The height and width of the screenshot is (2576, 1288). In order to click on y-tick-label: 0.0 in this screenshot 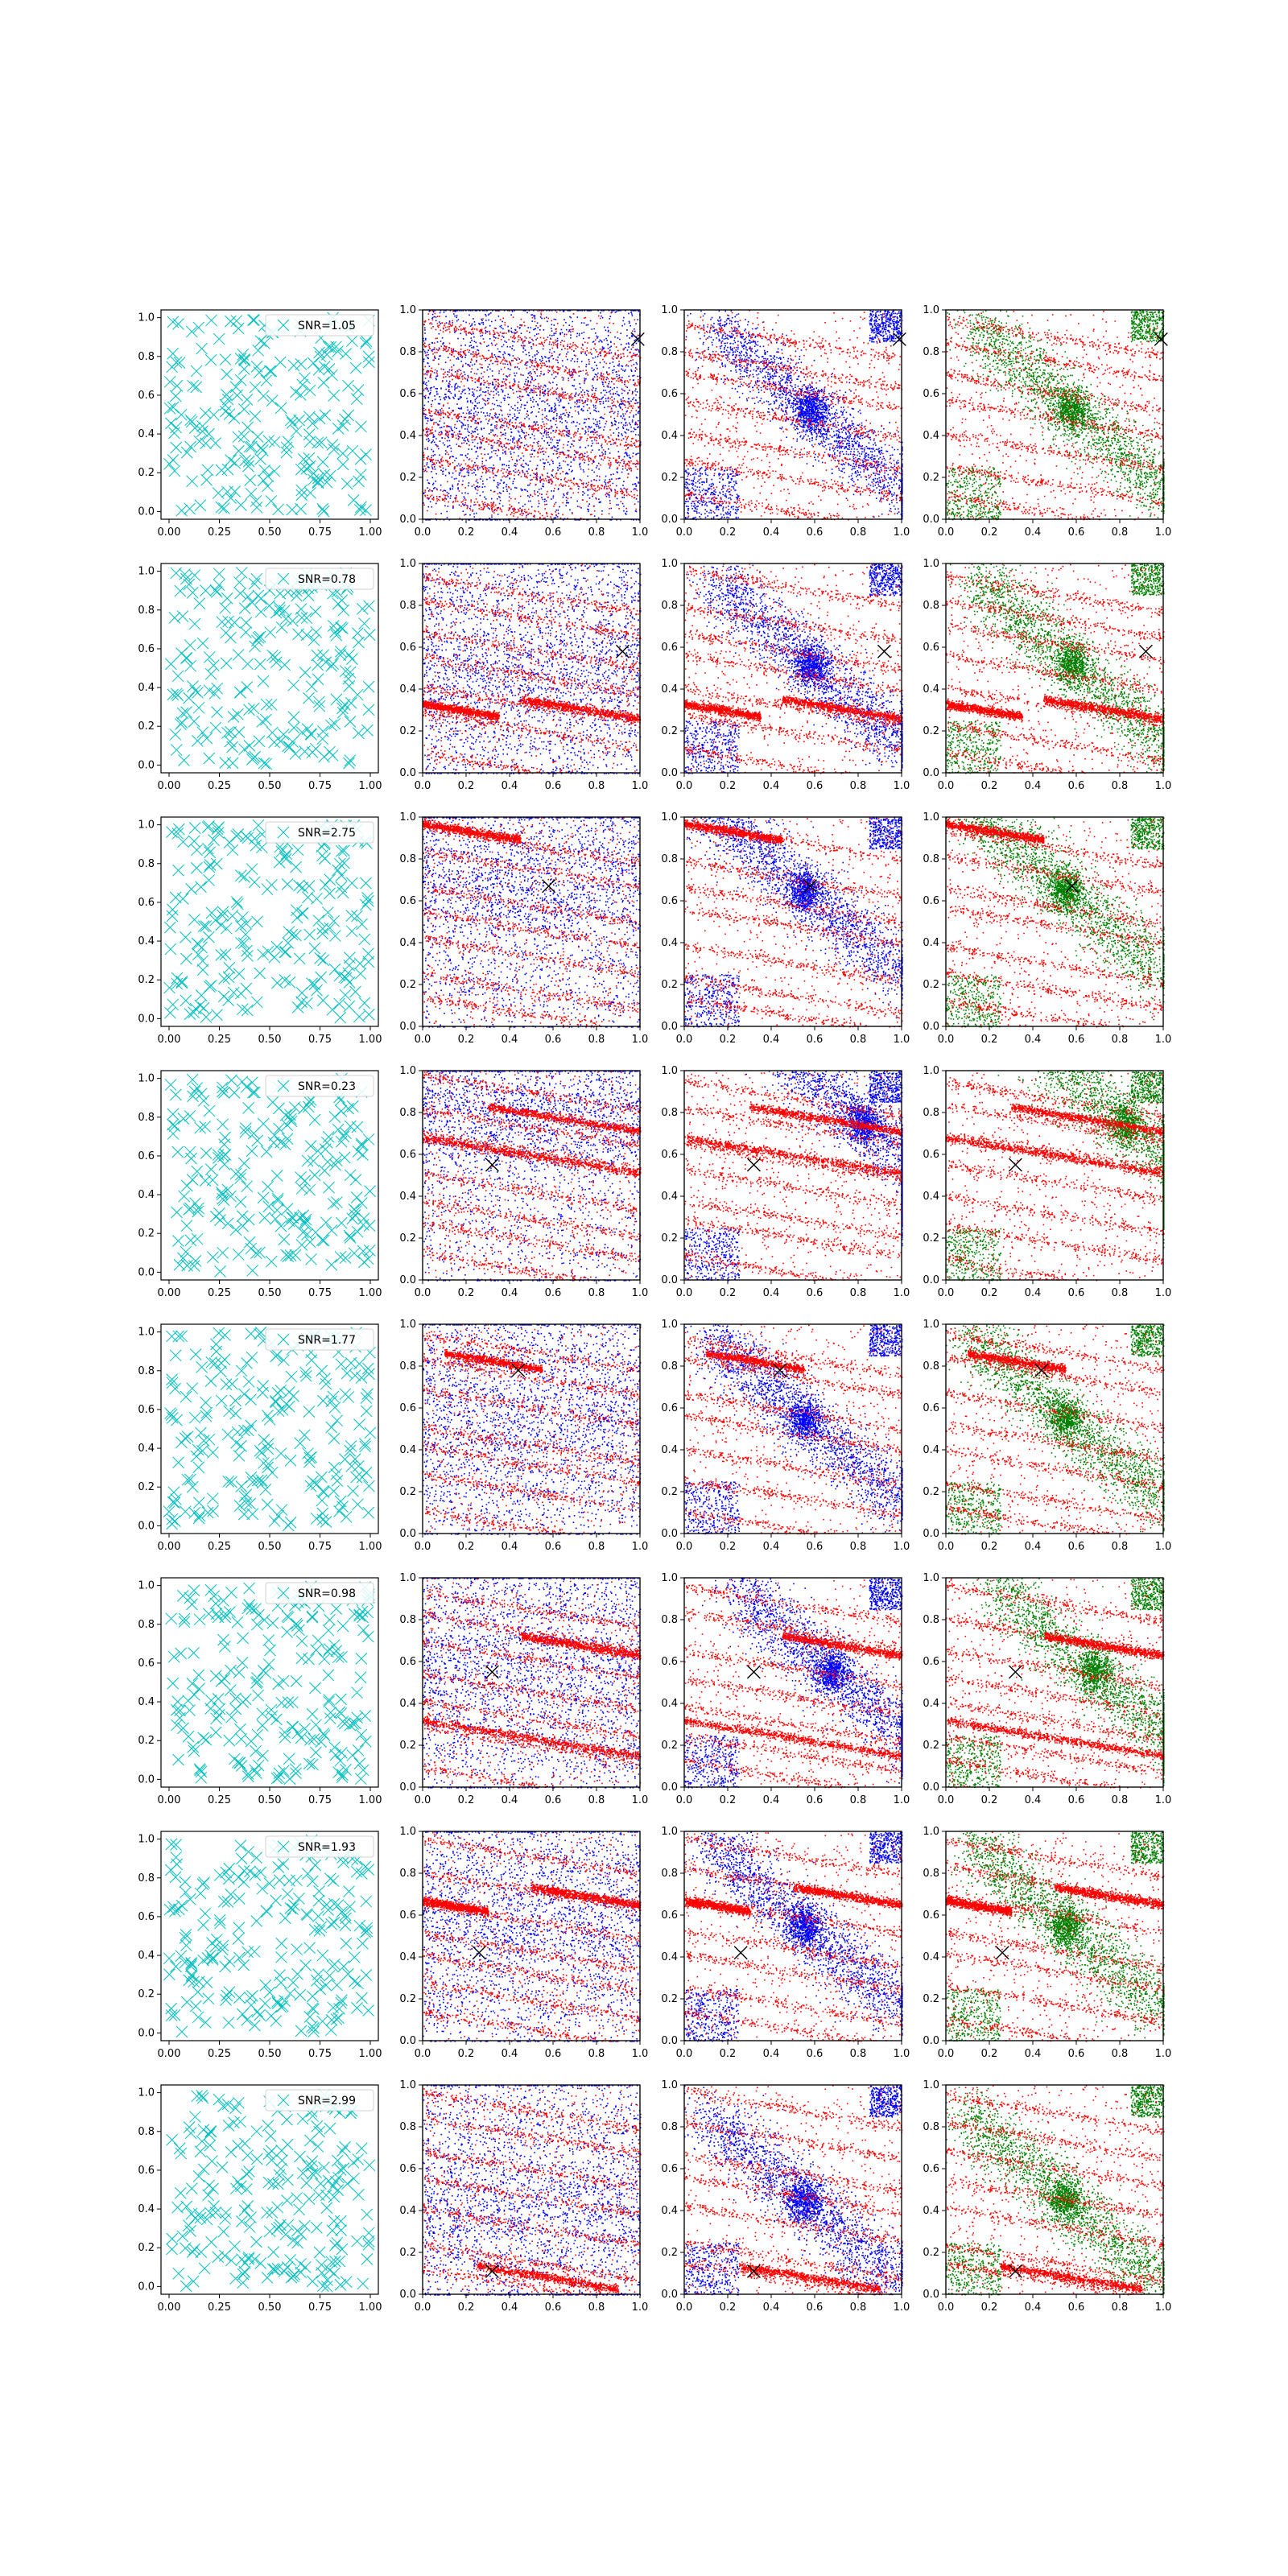, I will do `click(407, 2041)`.